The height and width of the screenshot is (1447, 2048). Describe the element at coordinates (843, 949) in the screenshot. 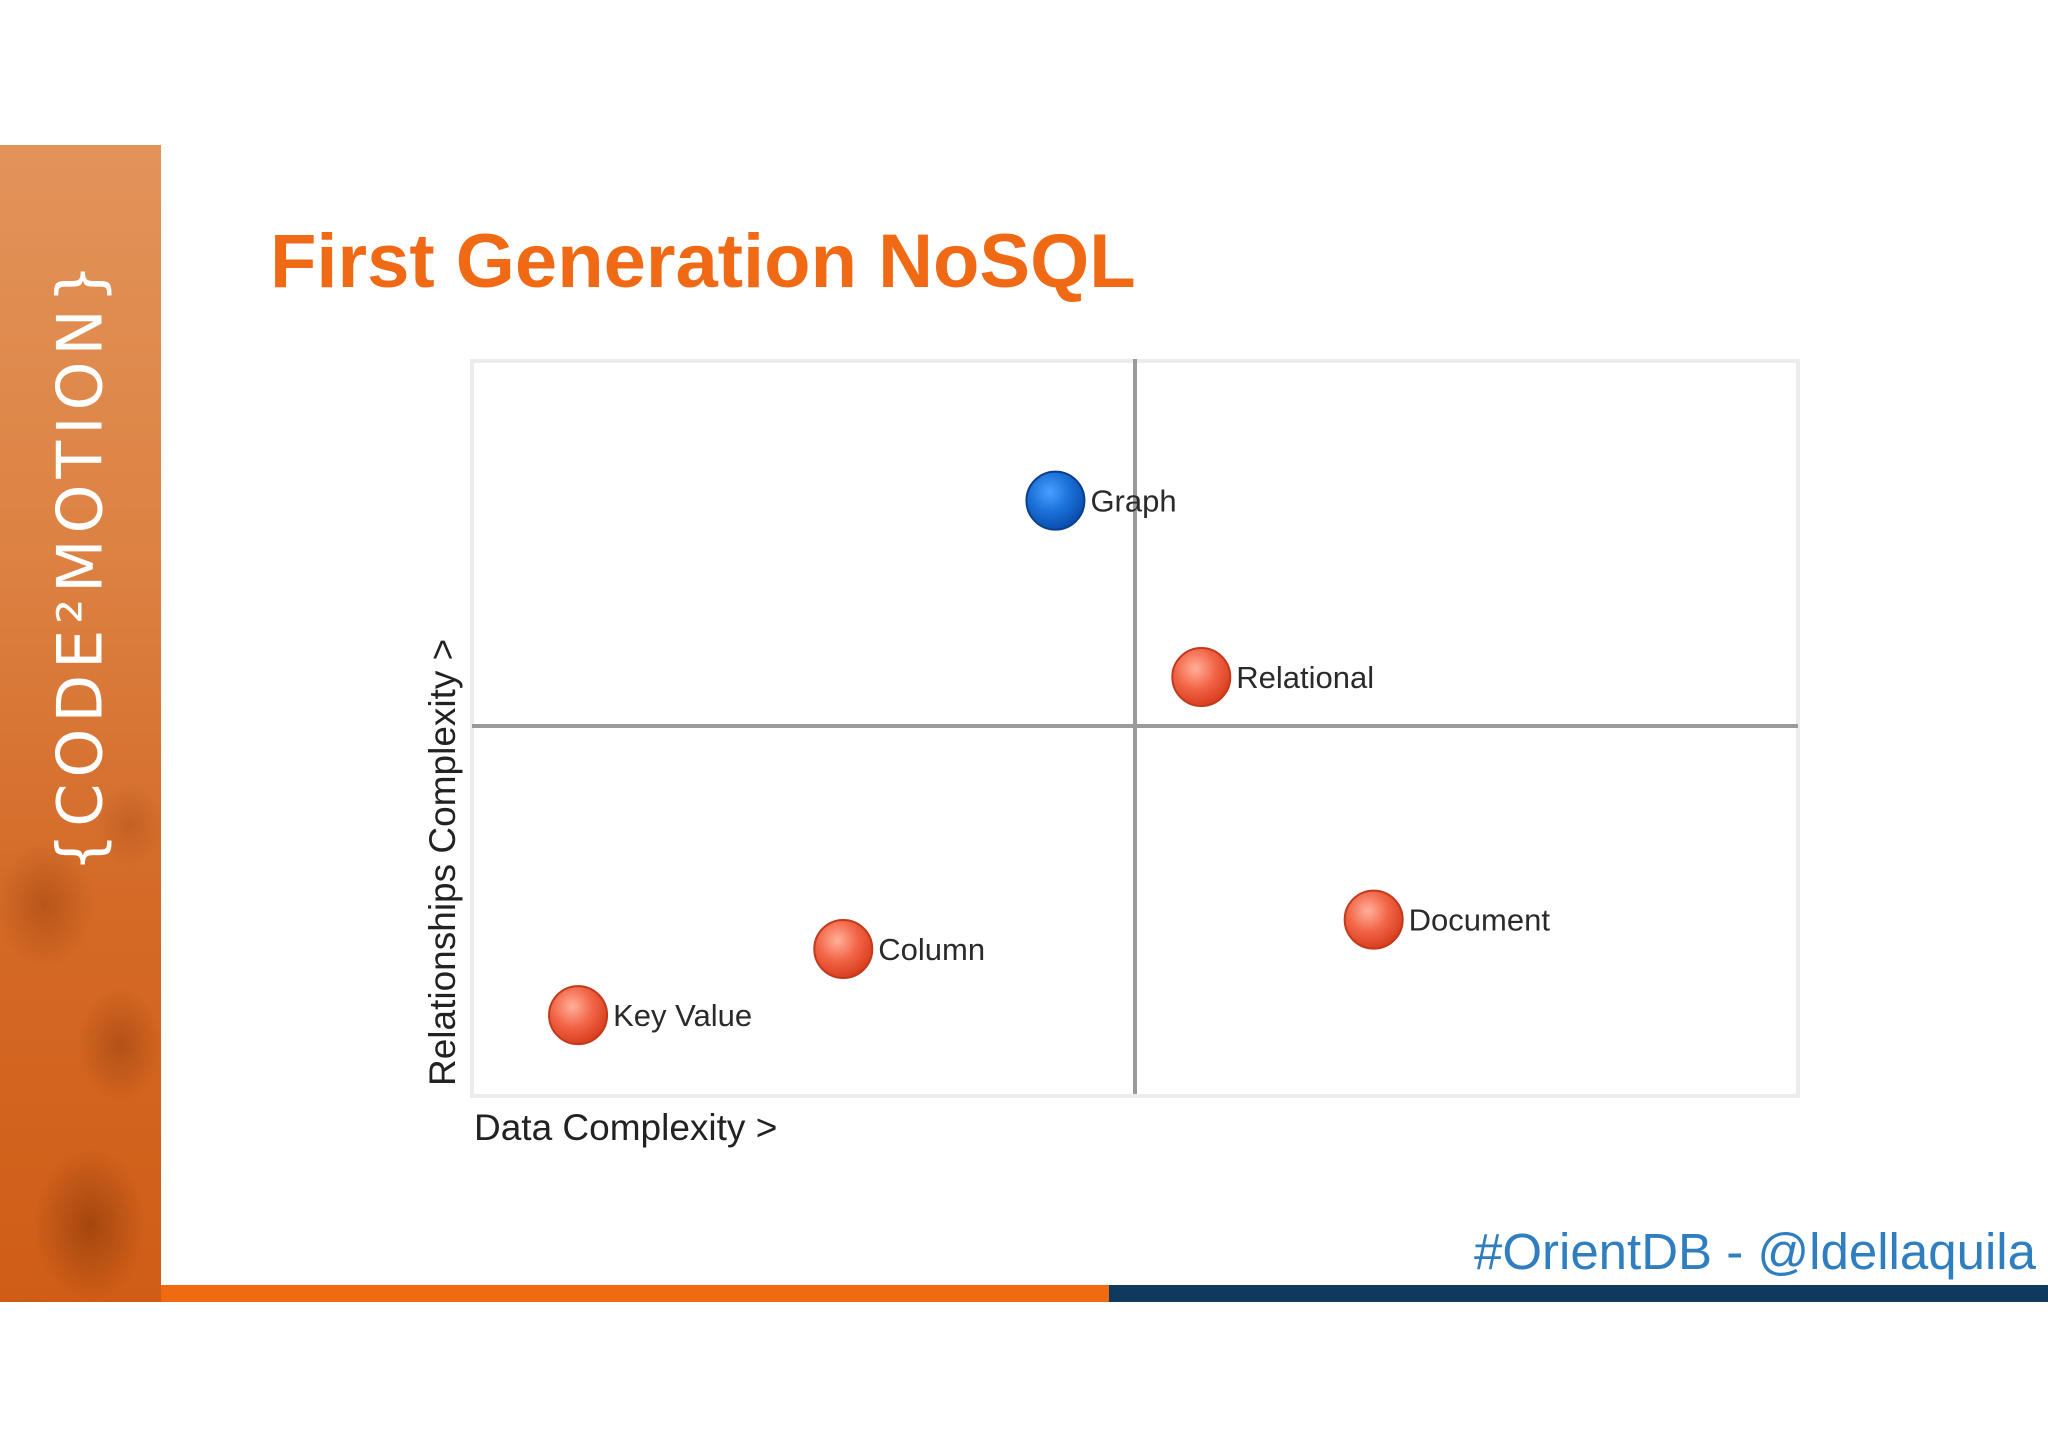

I see `point-column` at that location.